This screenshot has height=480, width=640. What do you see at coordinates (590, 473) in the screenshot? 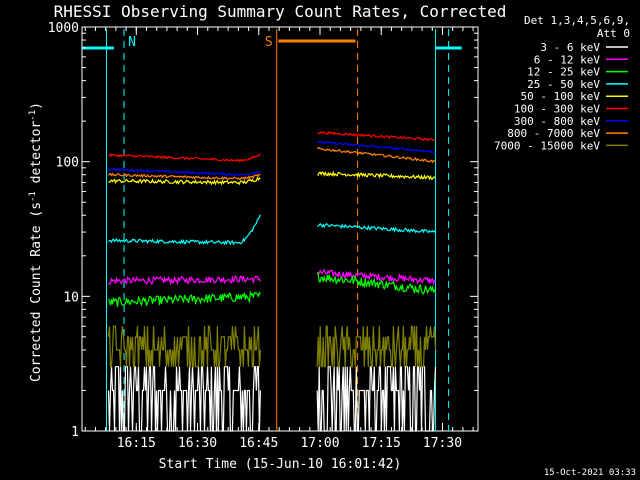
I see `timestamp: 15-Oct-2021 03:33` at bounding box center [590, 473].